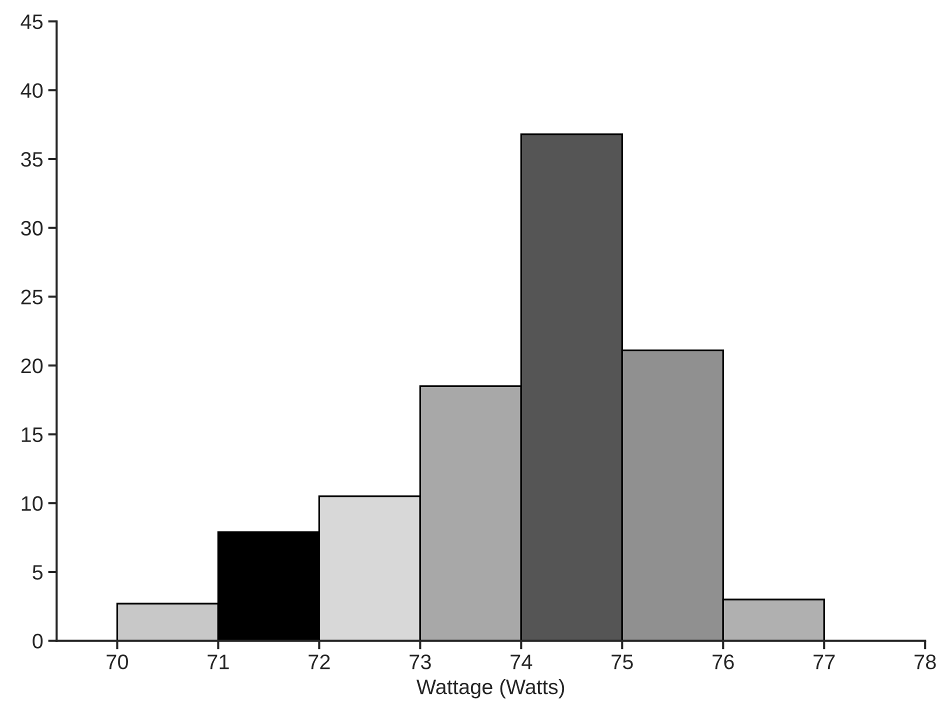 The width and height of the screenshot is (944, 712). I want to click on x-tick-label: 70, so click(117, 662).